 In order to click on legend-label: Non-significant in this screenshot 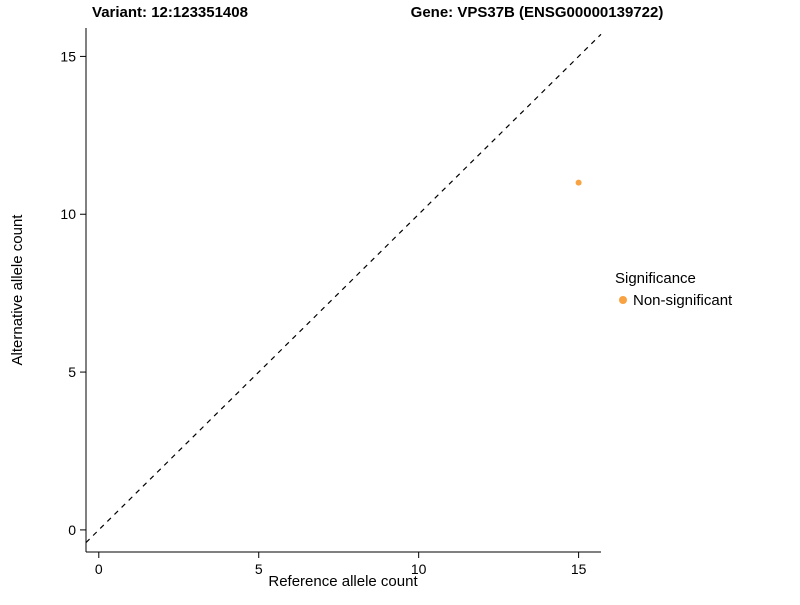, I will do `click(683, 300)`.